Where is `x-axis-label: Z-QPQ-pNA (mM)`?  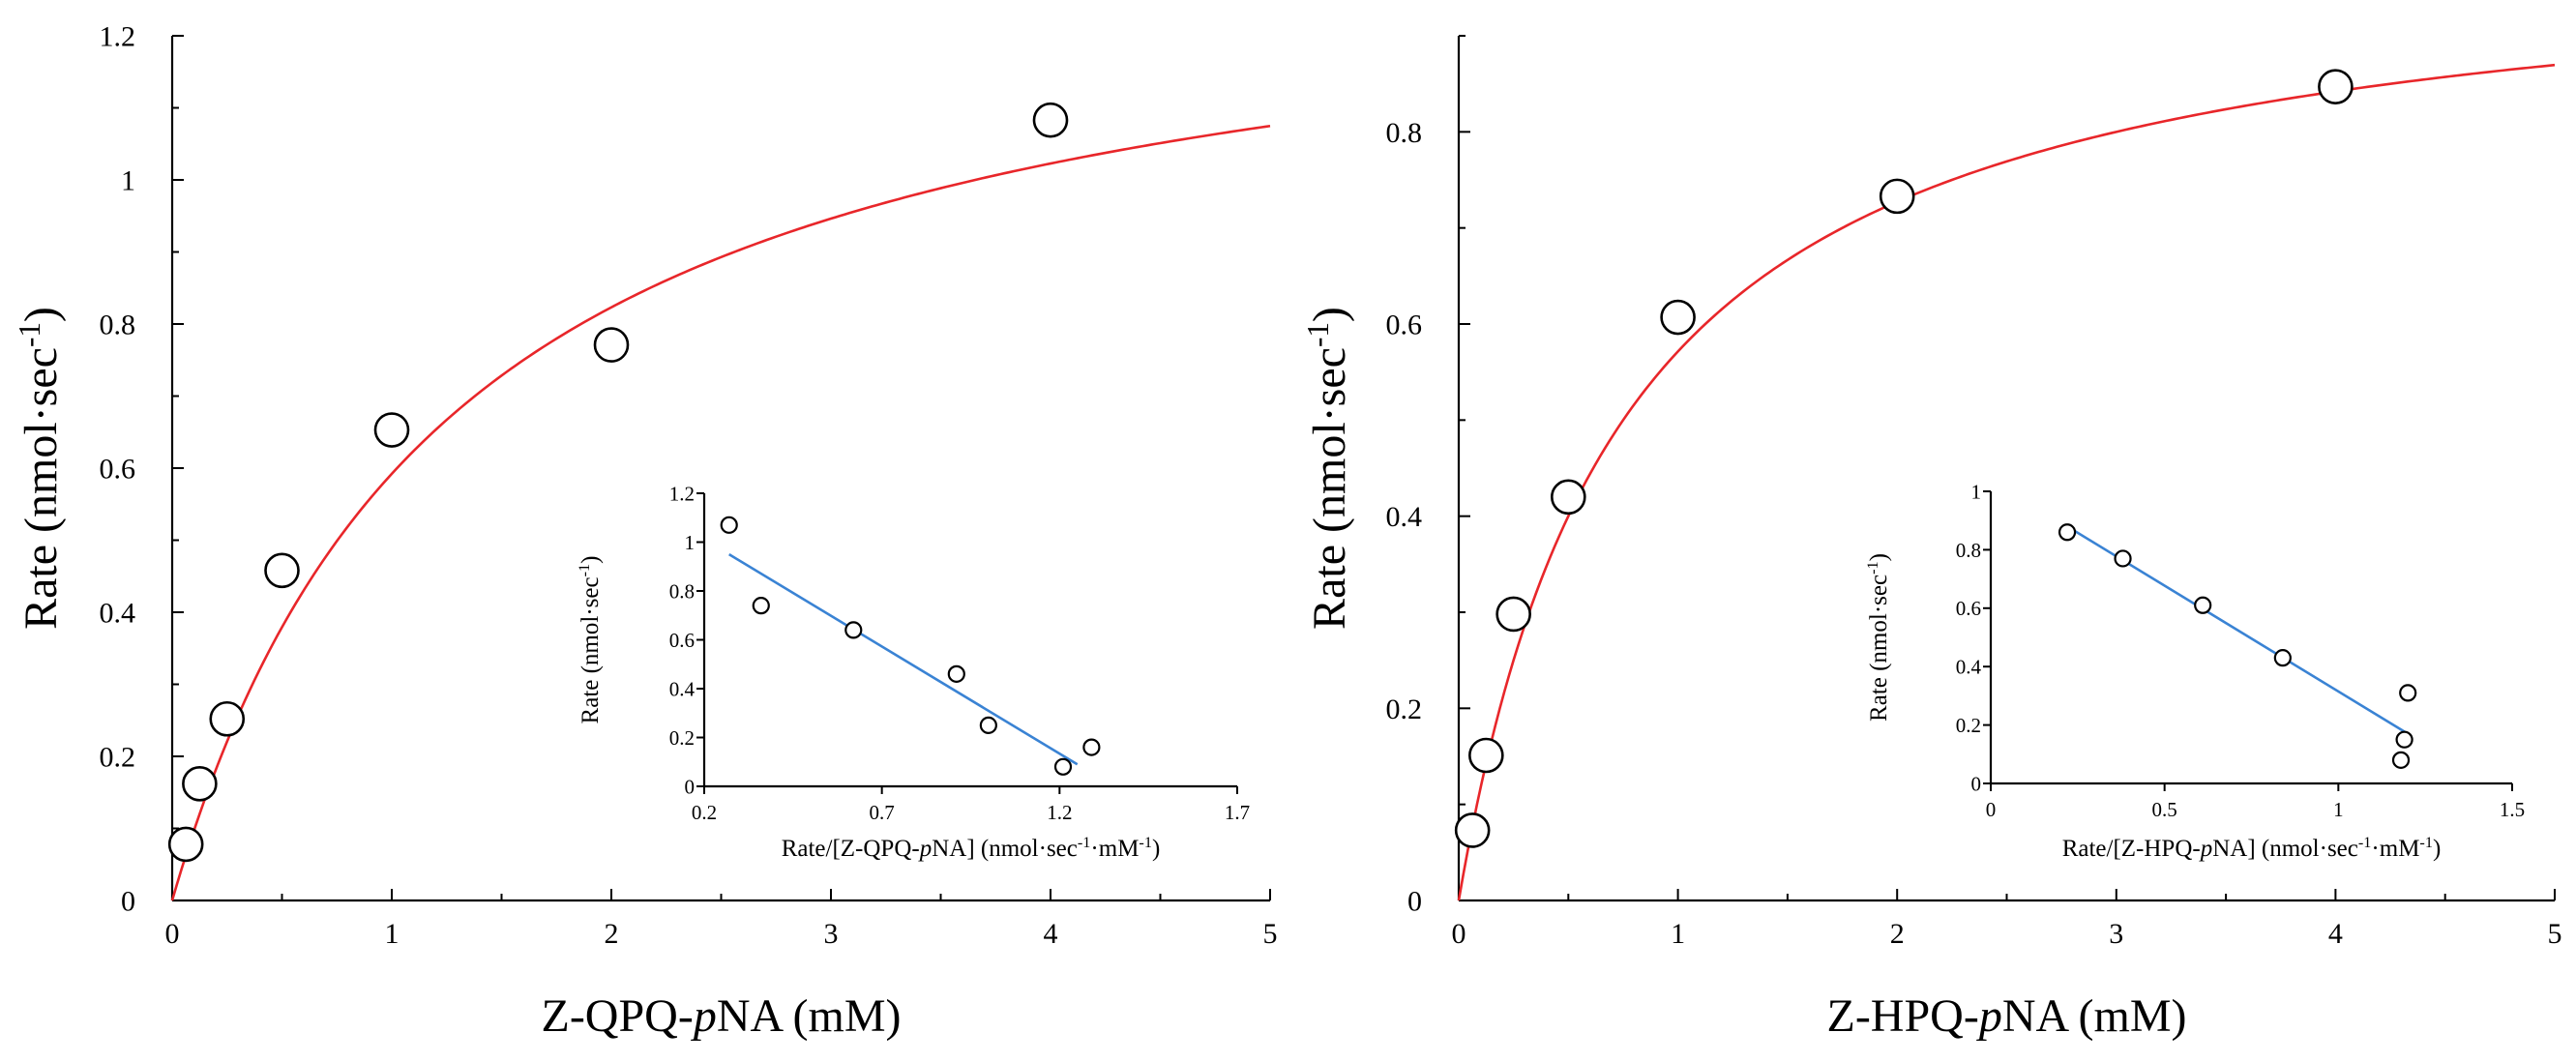 x-axis-label: Z-QPQ-pNA (mM) is located at coordinates (722, 1016).